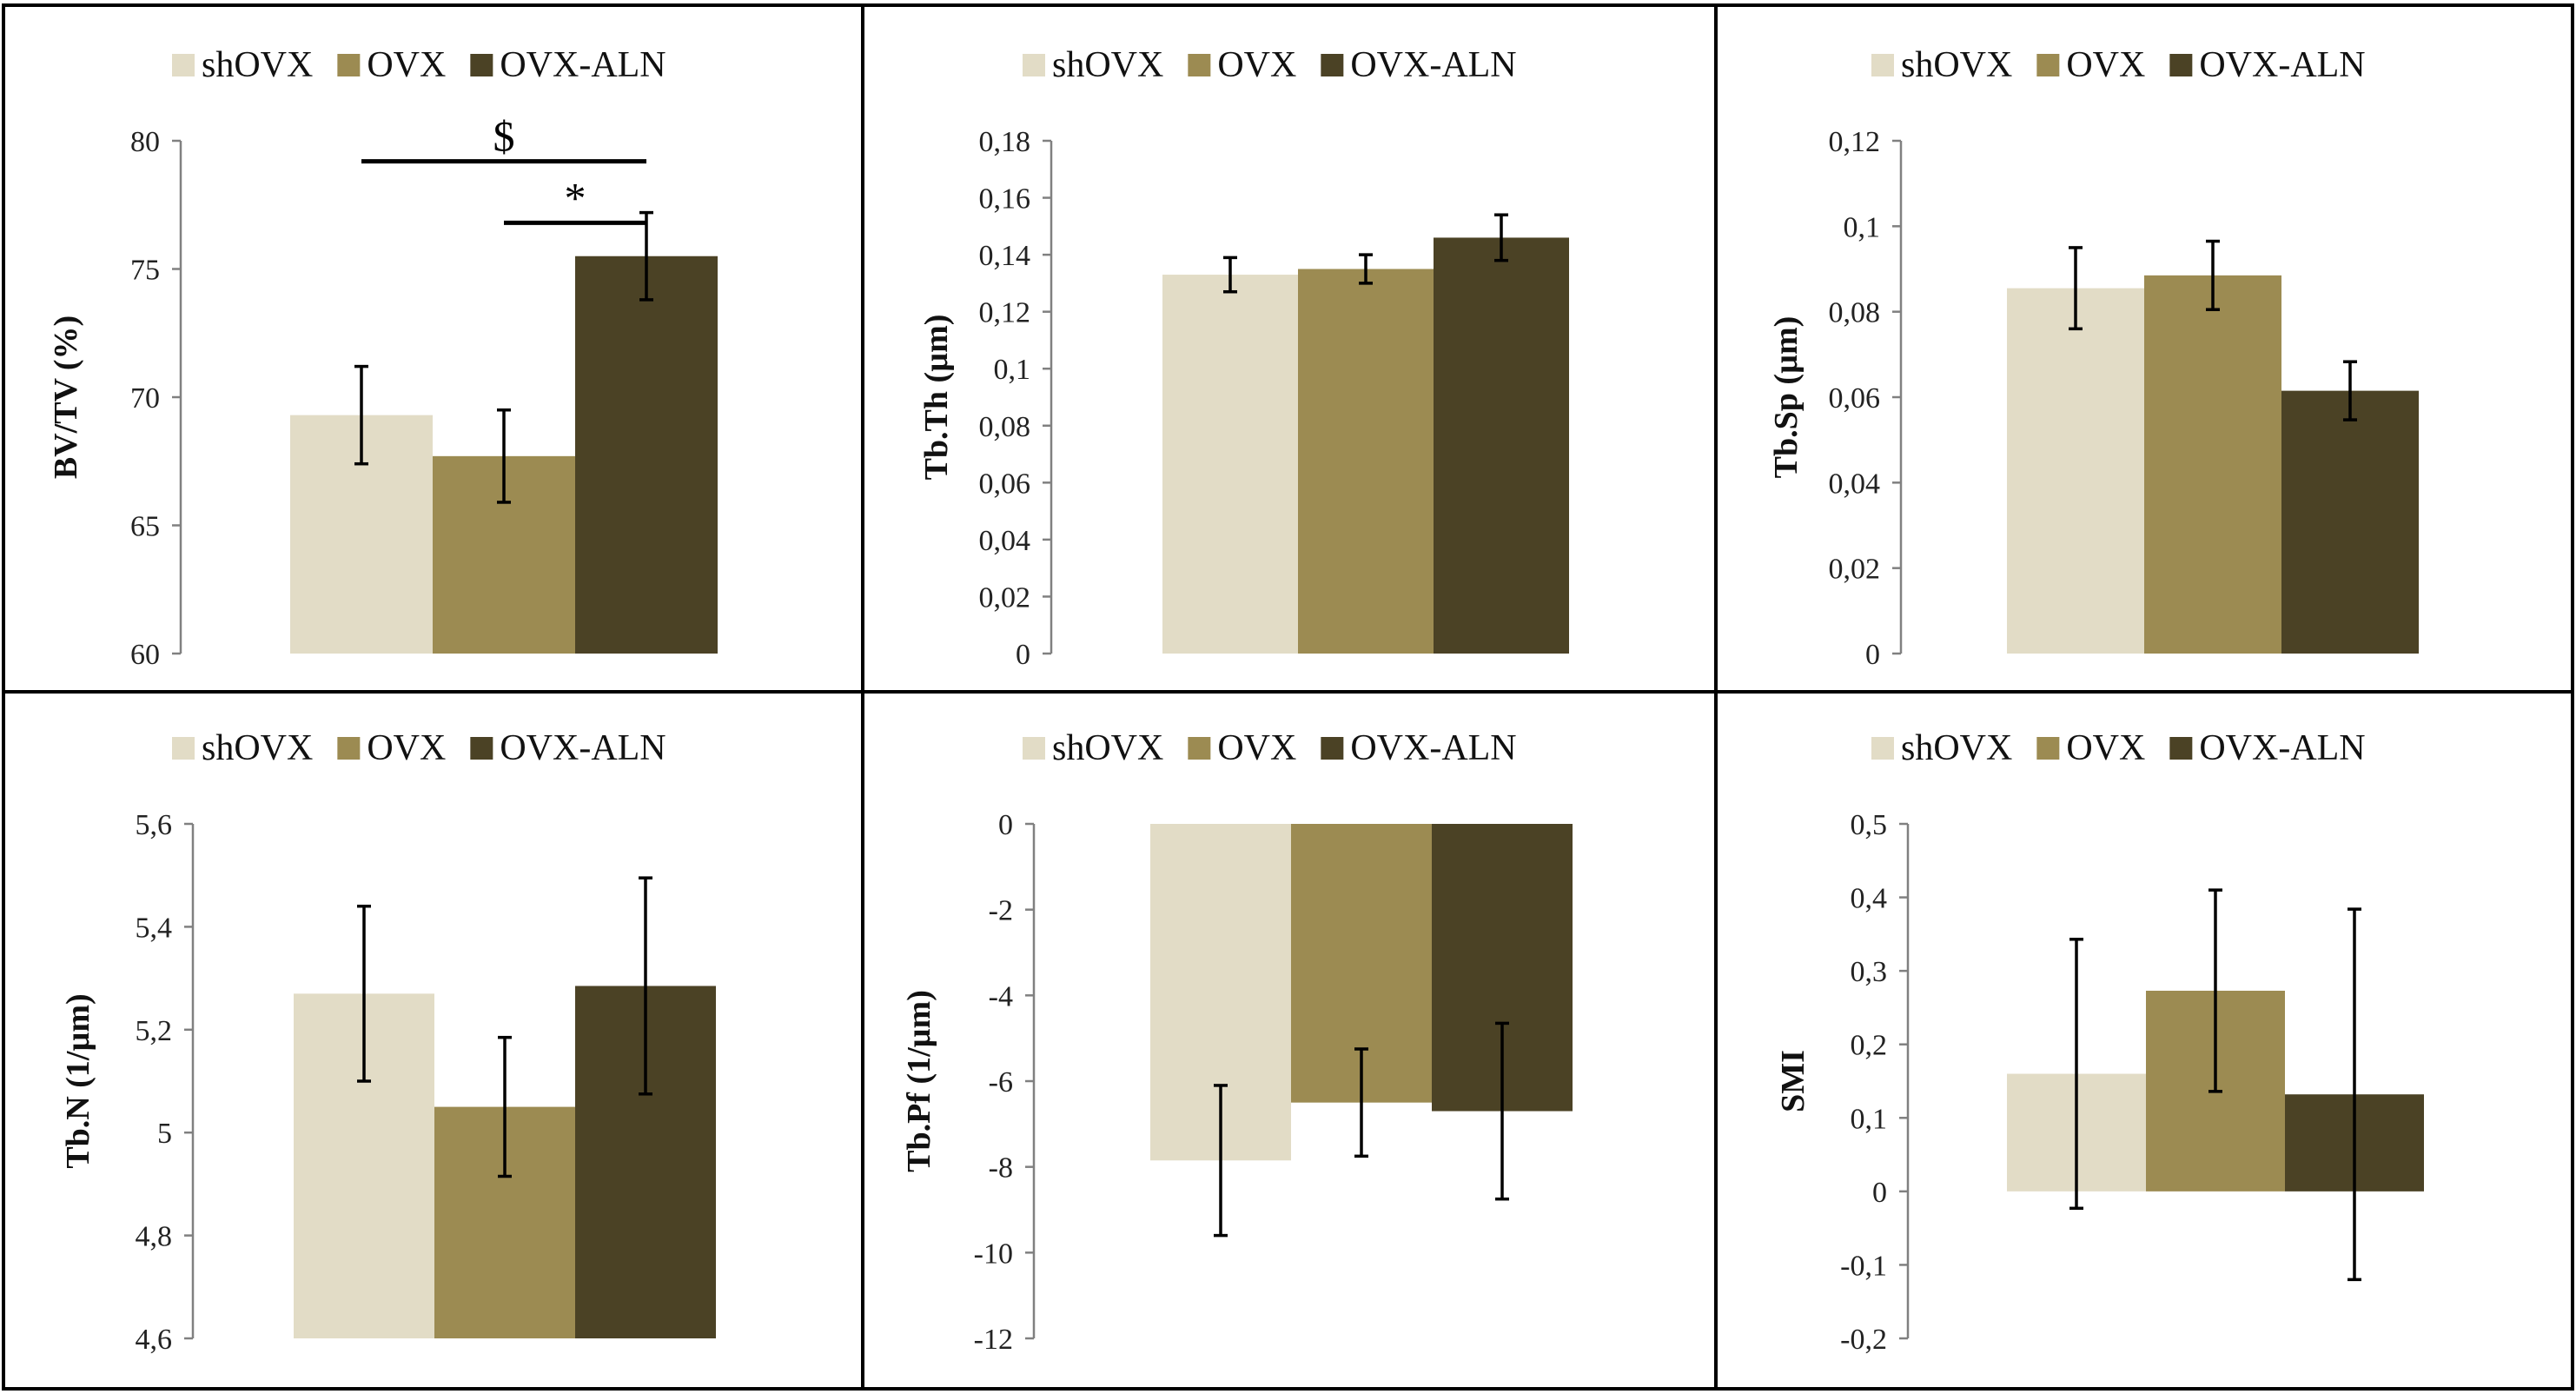 This screenshot has height=1394, width=2576. Describe the element at coordinates (1005, 199) in the screenshot. I see `y-tick-label: 0,16` at that location.